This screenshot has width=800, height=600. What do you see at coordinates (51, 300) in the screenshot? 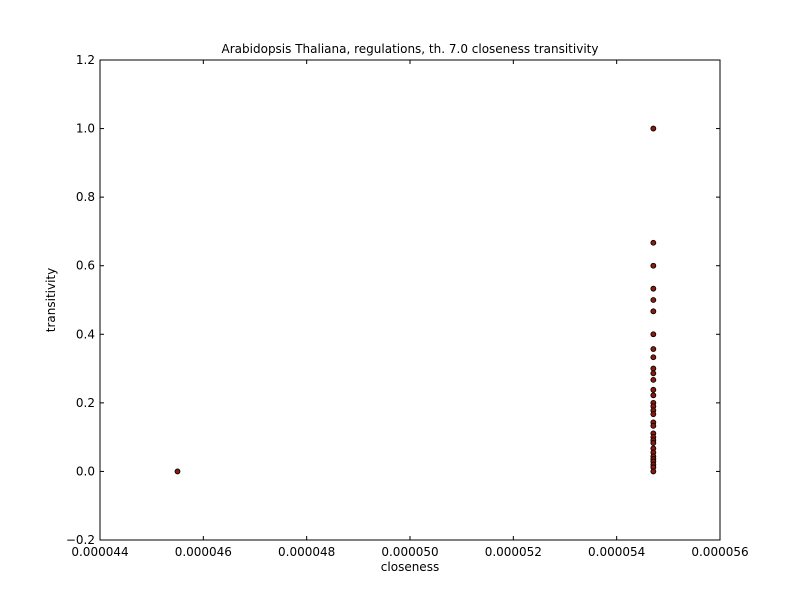
I see `y-axis-label: transitivity` at bounding box center [51, 300].